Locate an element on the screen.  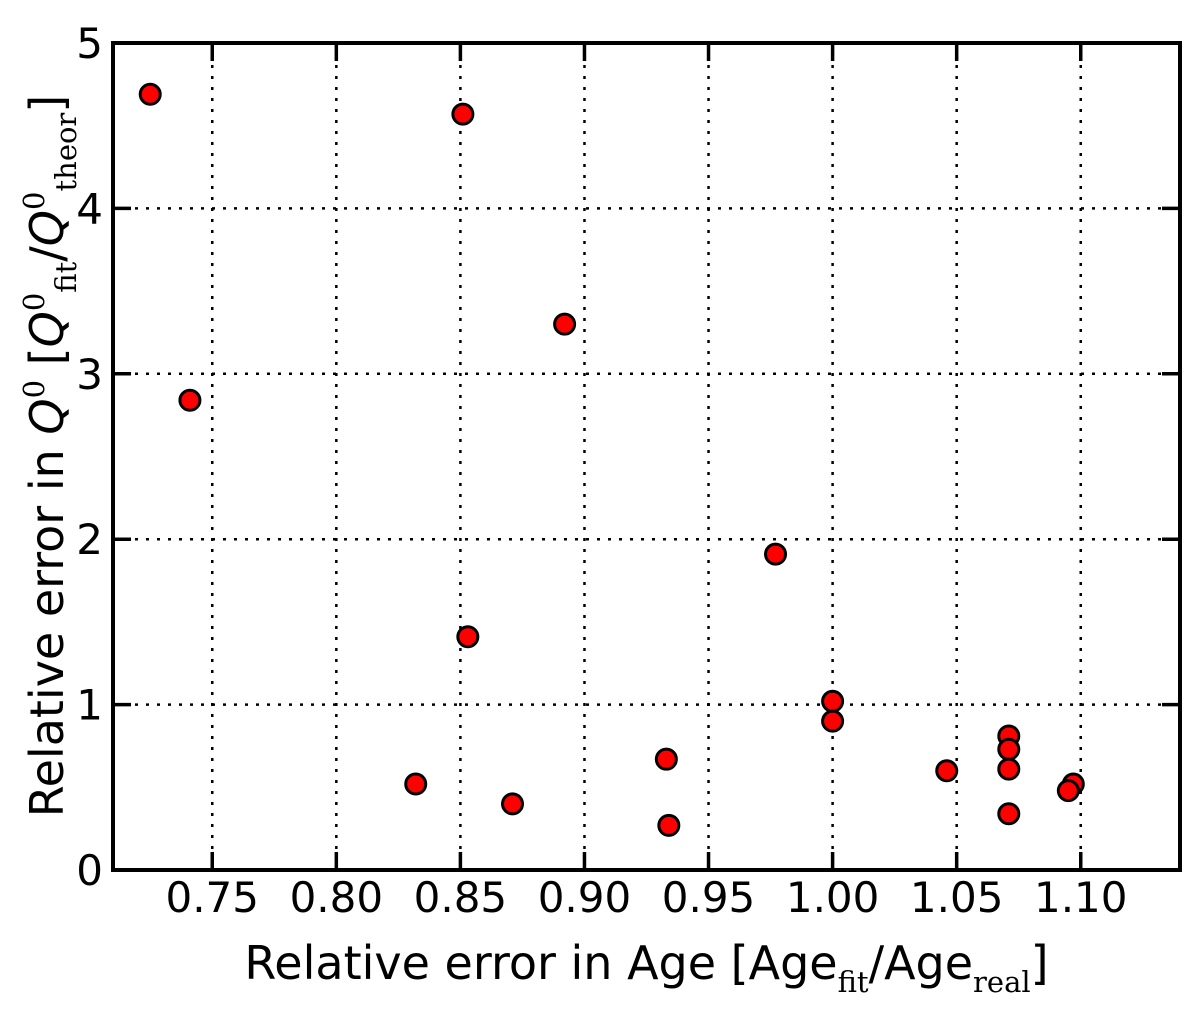
y-label-open-bracket: [ is located at coordinates (47, 363).